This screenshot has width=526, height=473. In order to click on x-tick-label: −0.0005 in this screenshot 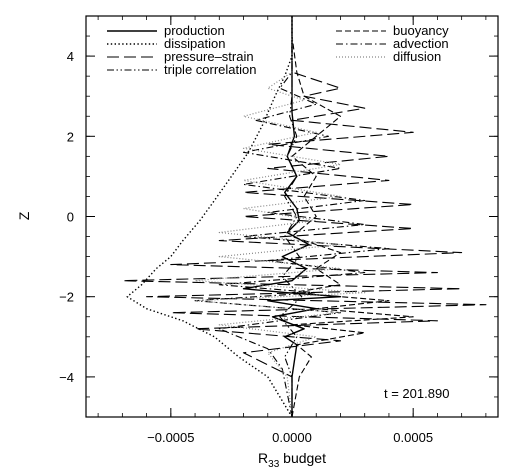, I will do `click(170, 437)`.